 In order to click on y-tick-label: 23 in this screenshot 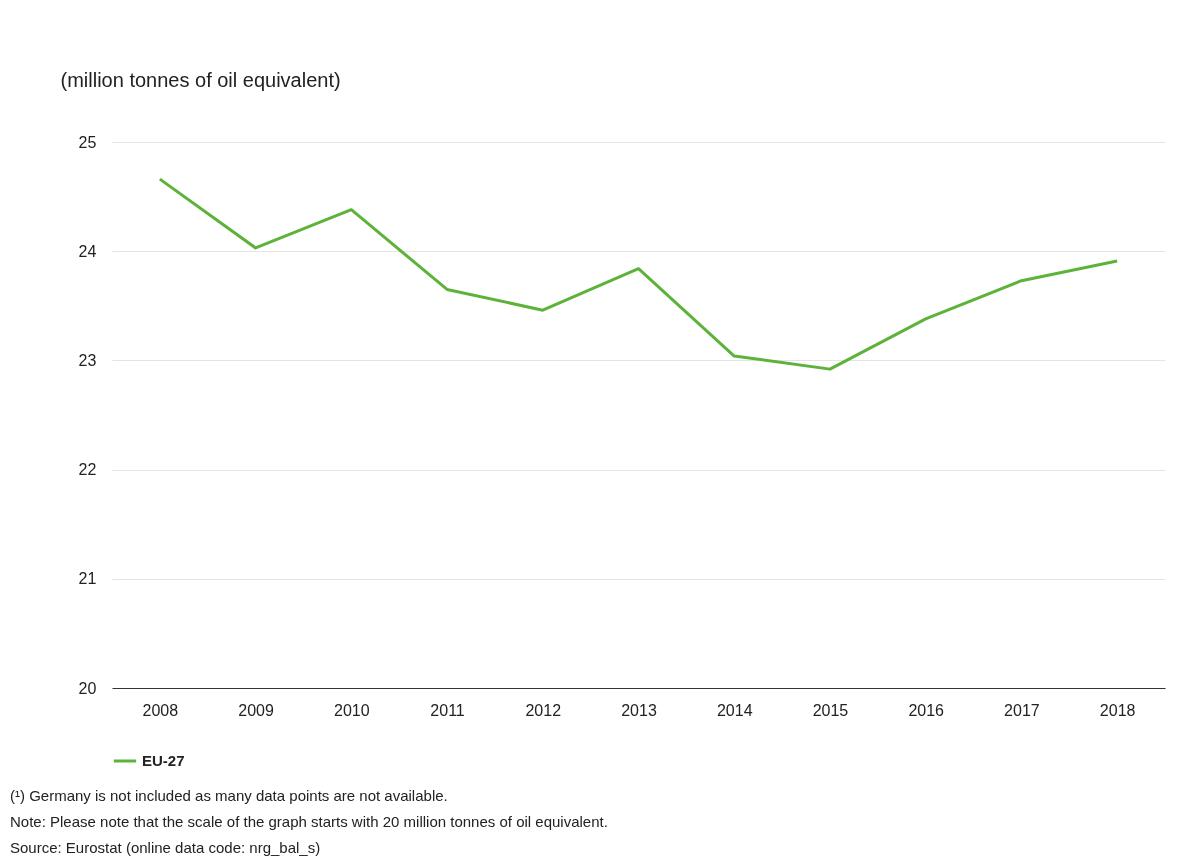, I will do `click(87, 360)`.